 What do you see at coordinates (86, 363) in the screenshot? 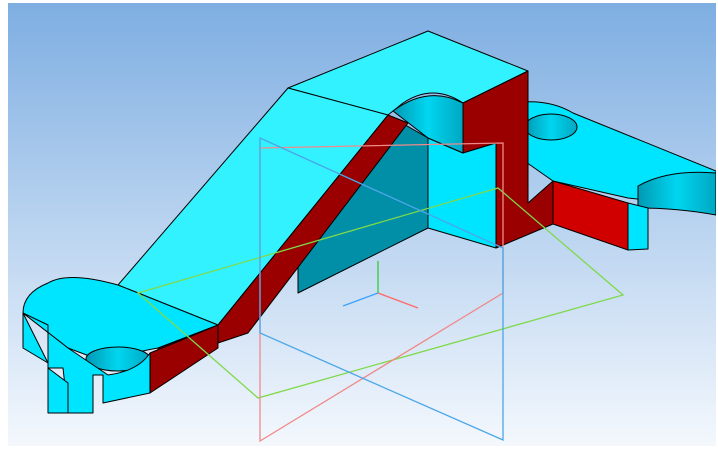
I see `left-lug-front-cyan` at bounding box center [86, 363].